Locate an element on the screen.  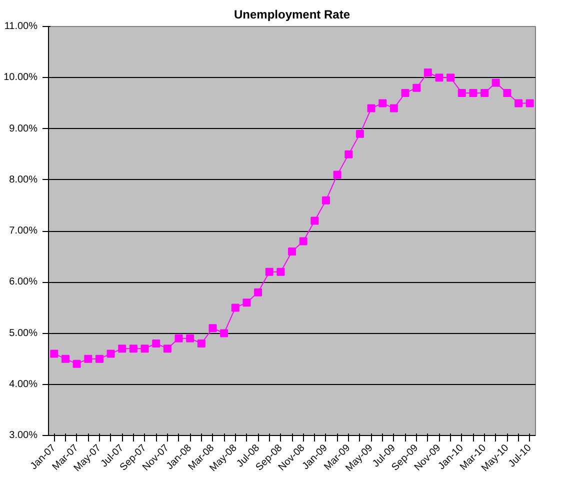
y-tick-label: 8.00% is located at coordinates (23, 180).